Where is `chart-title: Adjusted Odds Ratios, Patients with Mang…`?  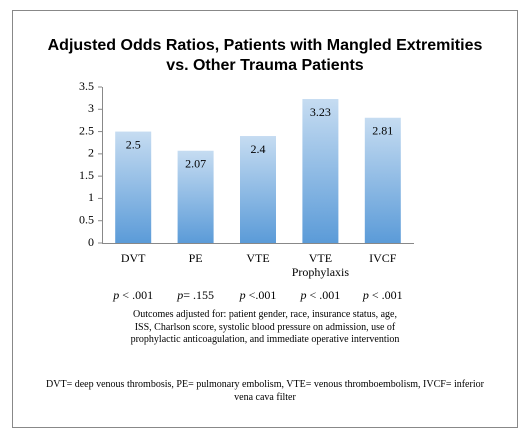
chart-title: Adjusted Odds Ratios, Patients with Mang… is located at coordinates (265, 55).